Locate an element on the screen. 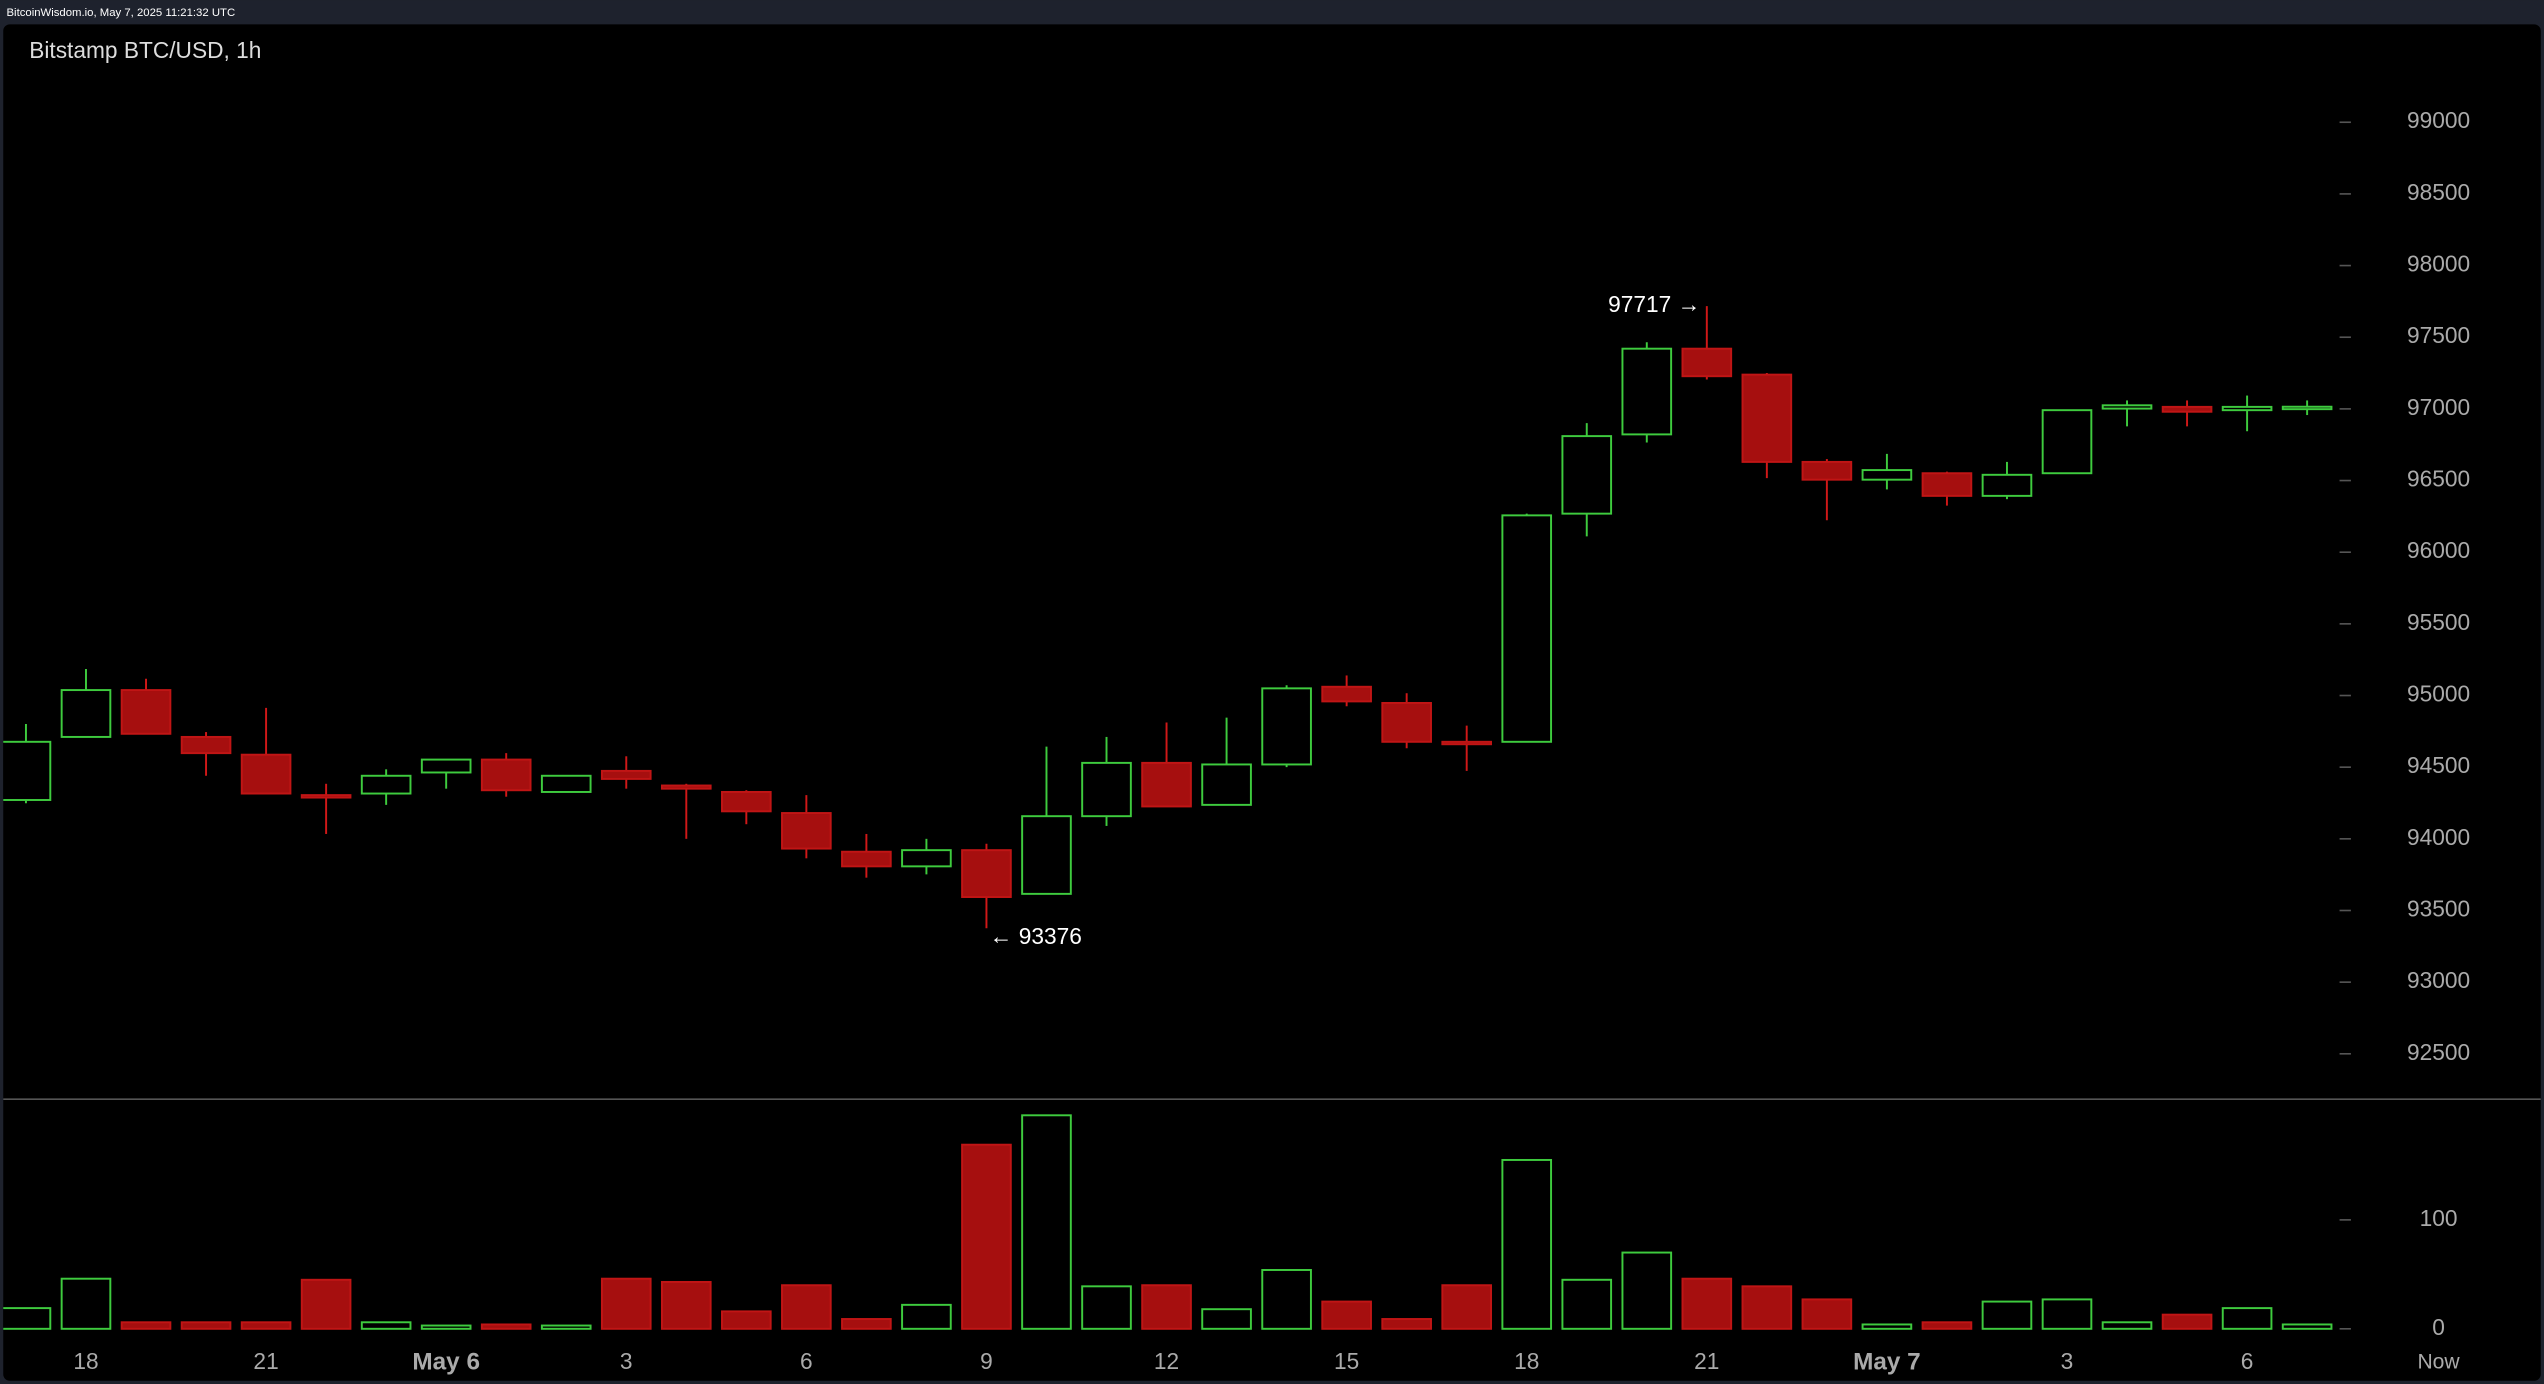 The height and width of the screenshot is (1384, 2544). y-tick-label: 98000 is located at coordinates (2438, 264).